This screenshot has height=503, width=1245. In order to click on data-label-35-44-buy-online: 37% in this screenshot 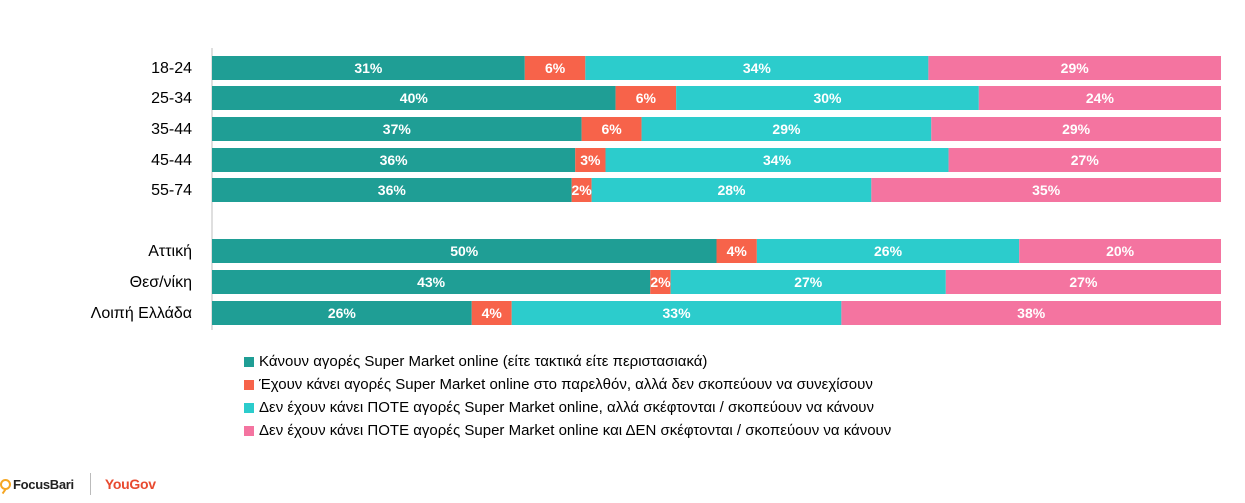, I will do `click(397, 129)`.